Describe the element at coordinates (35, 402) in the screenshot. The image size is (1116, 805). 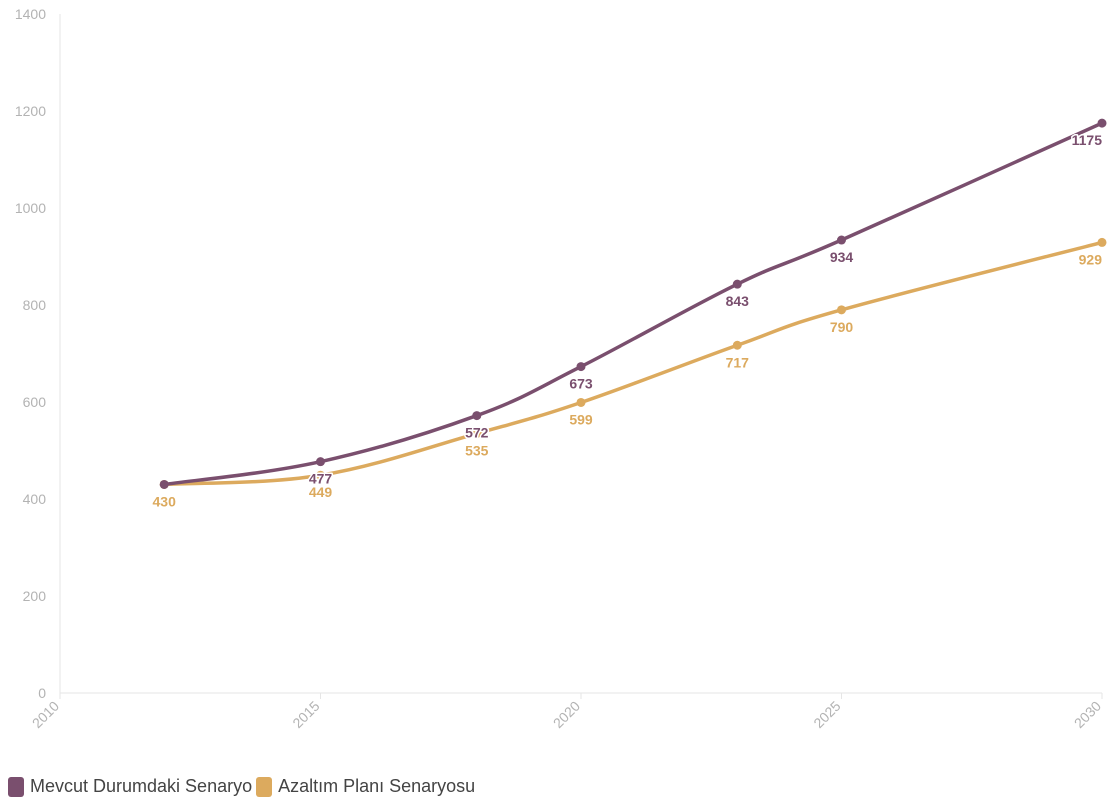
I see `y-tick-label: 600` at that location.